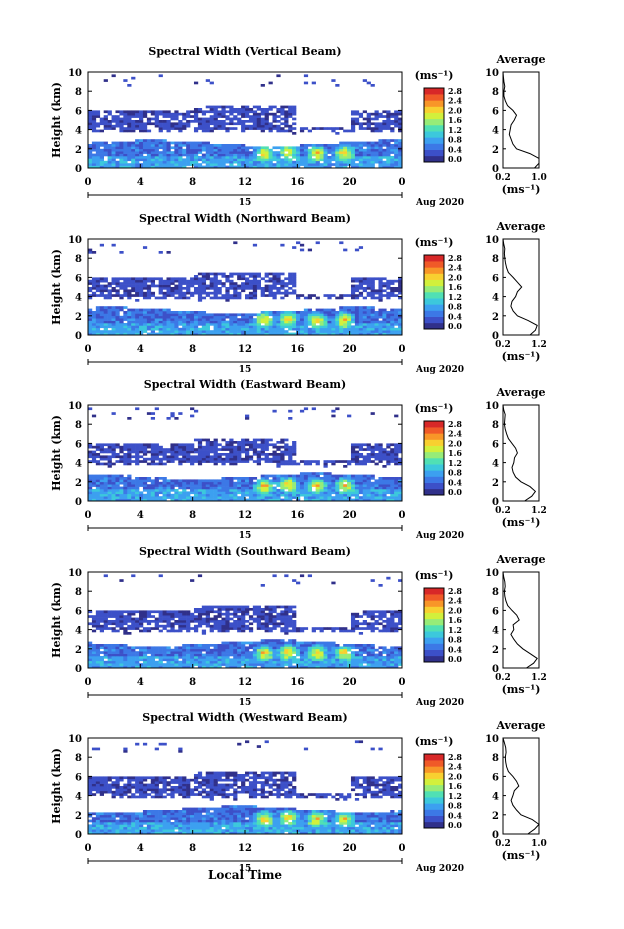  What do you see at coordinates (455, 482) in the screenshot?
I see `colorbar-tick-label: 0.4` at bounding box center [455, 482].